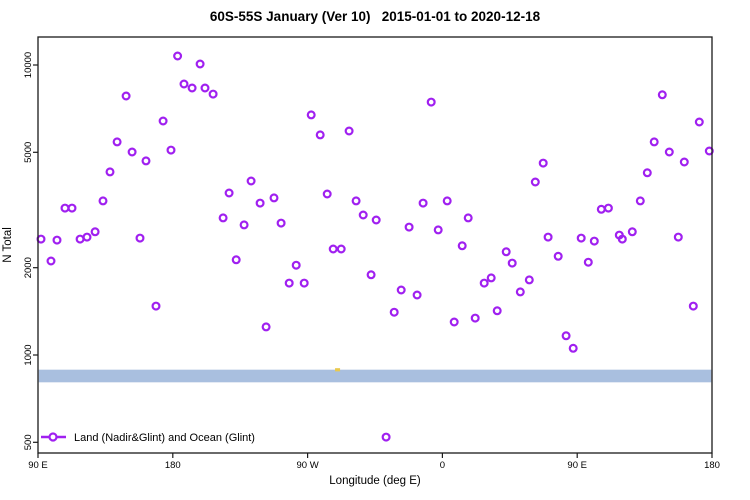 This screenshot has height=500, width=750. What do you see at coordinates (8, 245) in the screenshot?
I see `y-axis-label: N Total` at bounding box center [8, 245].